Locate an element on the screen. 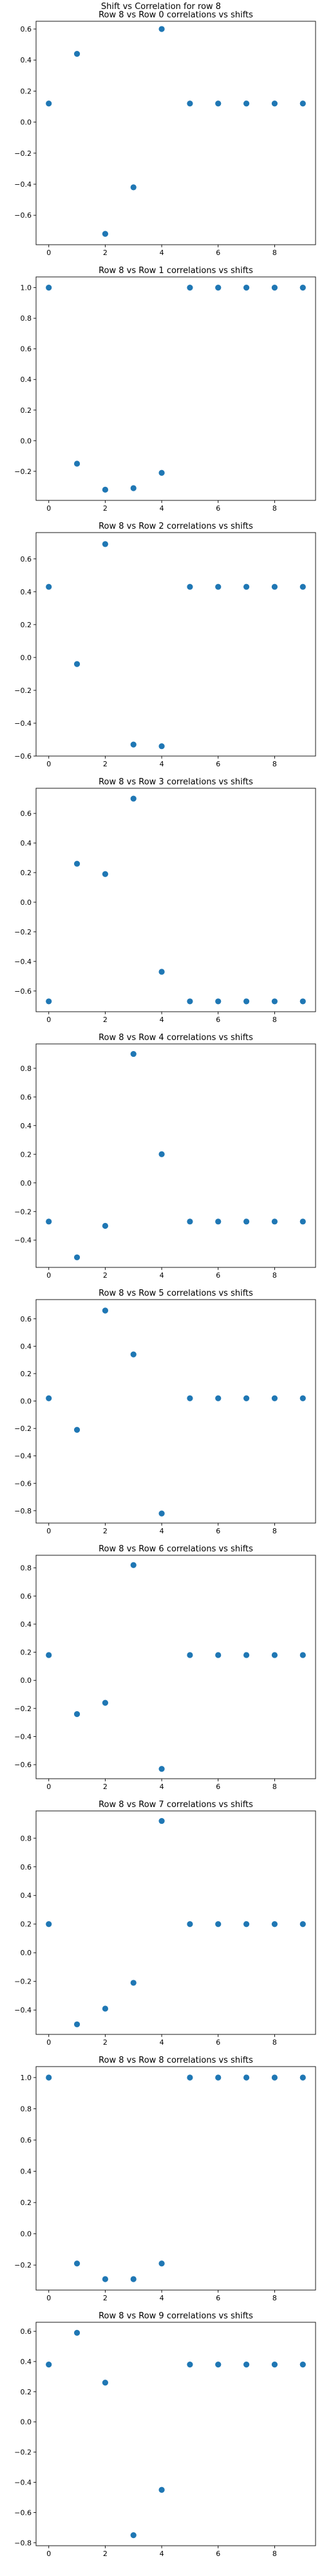  panel-title: Row 8 vs Row 7 correlations vs shifts is located at coordinates (176, 1805).